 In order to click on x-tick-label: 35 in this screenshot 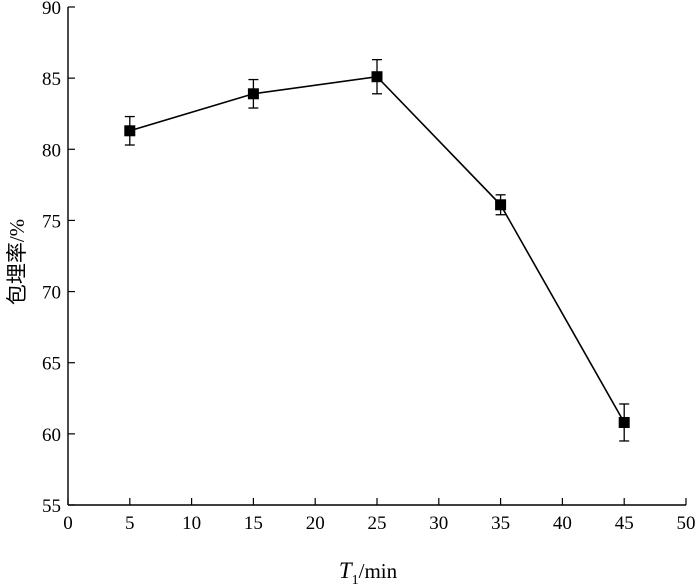, I will do `click(500, 523)`.